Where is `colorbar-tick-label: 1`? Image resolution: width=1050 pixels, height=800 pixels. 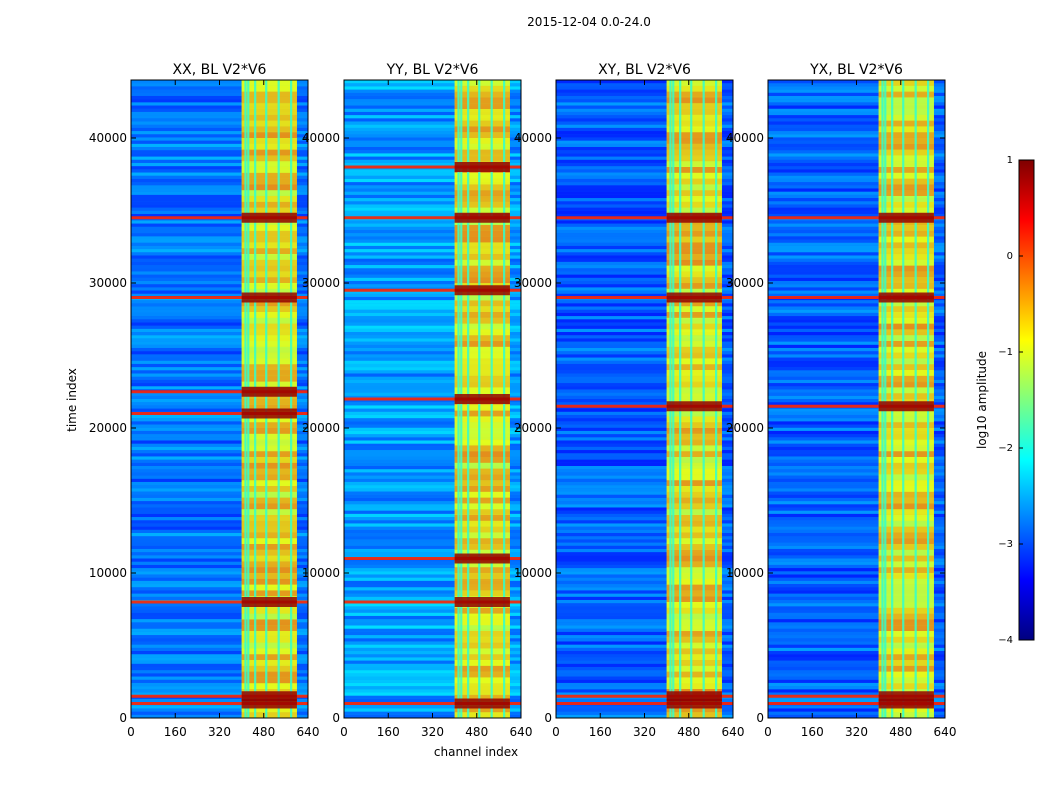 colorbar-tick-label: 1 is located at coordinates (1010, 160).